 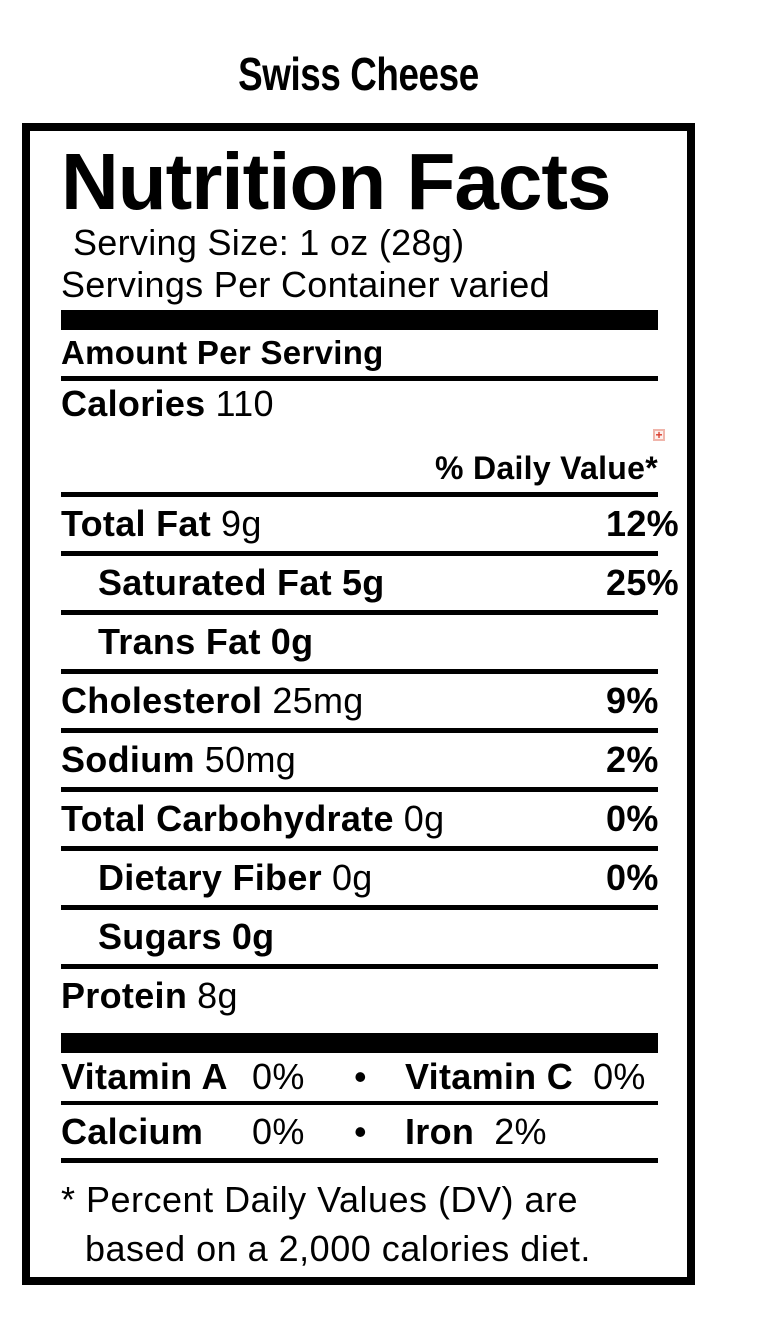 I want to click on calories-row: Calories 110, so click(x=359, y=403).